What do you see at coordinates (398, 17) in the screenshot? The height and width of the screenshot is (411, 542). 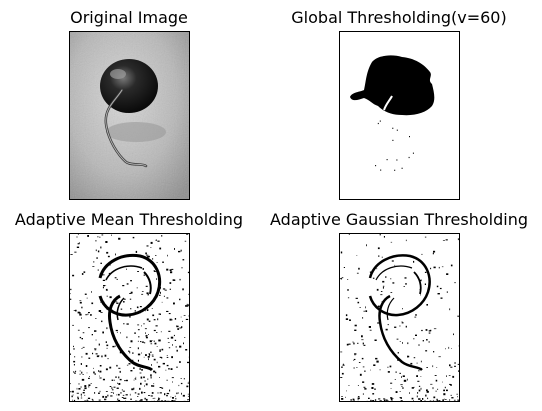 I see `panel-title-global: Global Thresholding(v=60)` at bounding box center [398, 17].